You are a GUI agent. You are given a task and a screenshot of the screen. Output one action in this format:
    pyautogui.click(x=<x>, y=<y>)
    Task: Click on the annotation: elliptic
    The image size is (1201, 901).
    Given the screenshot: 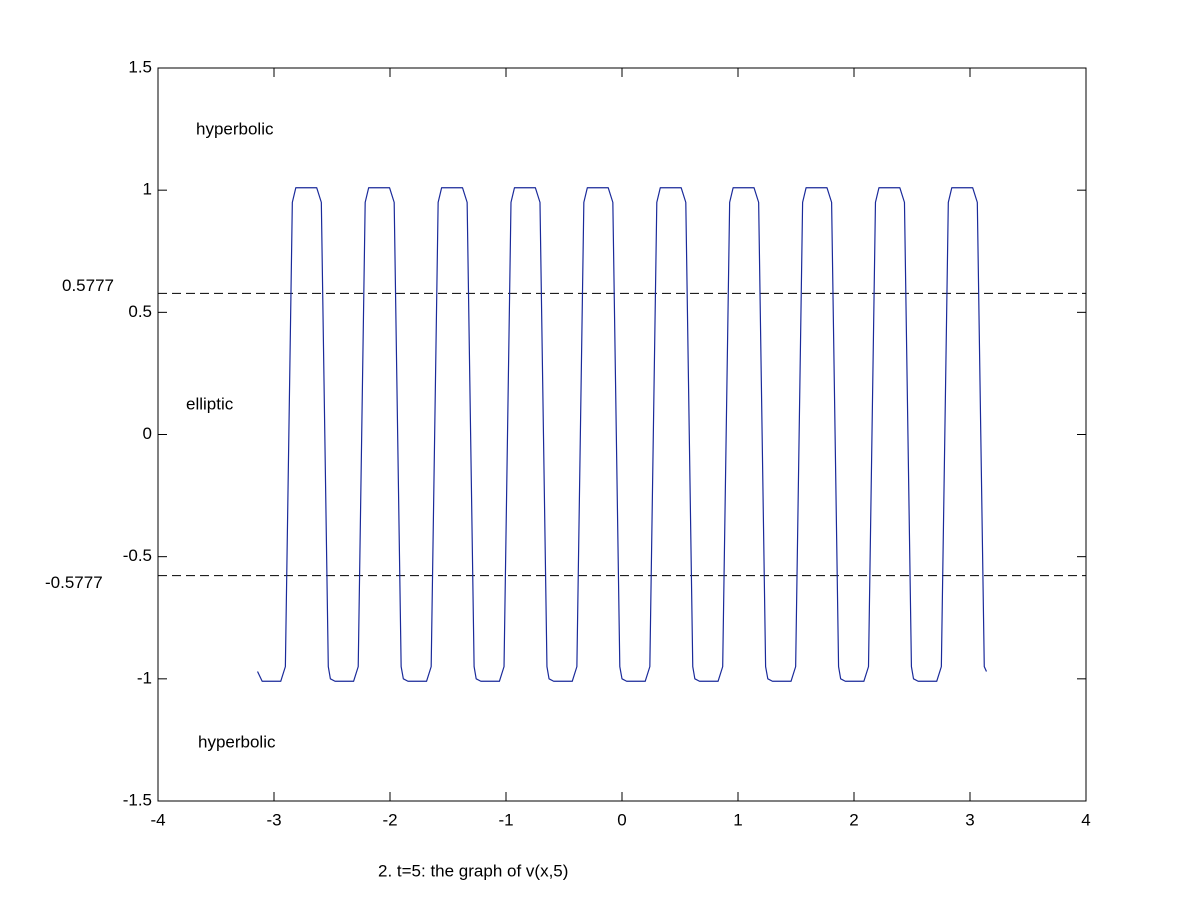 What is the action you would take?
    pyautogui.click(x=210, y=403)
    